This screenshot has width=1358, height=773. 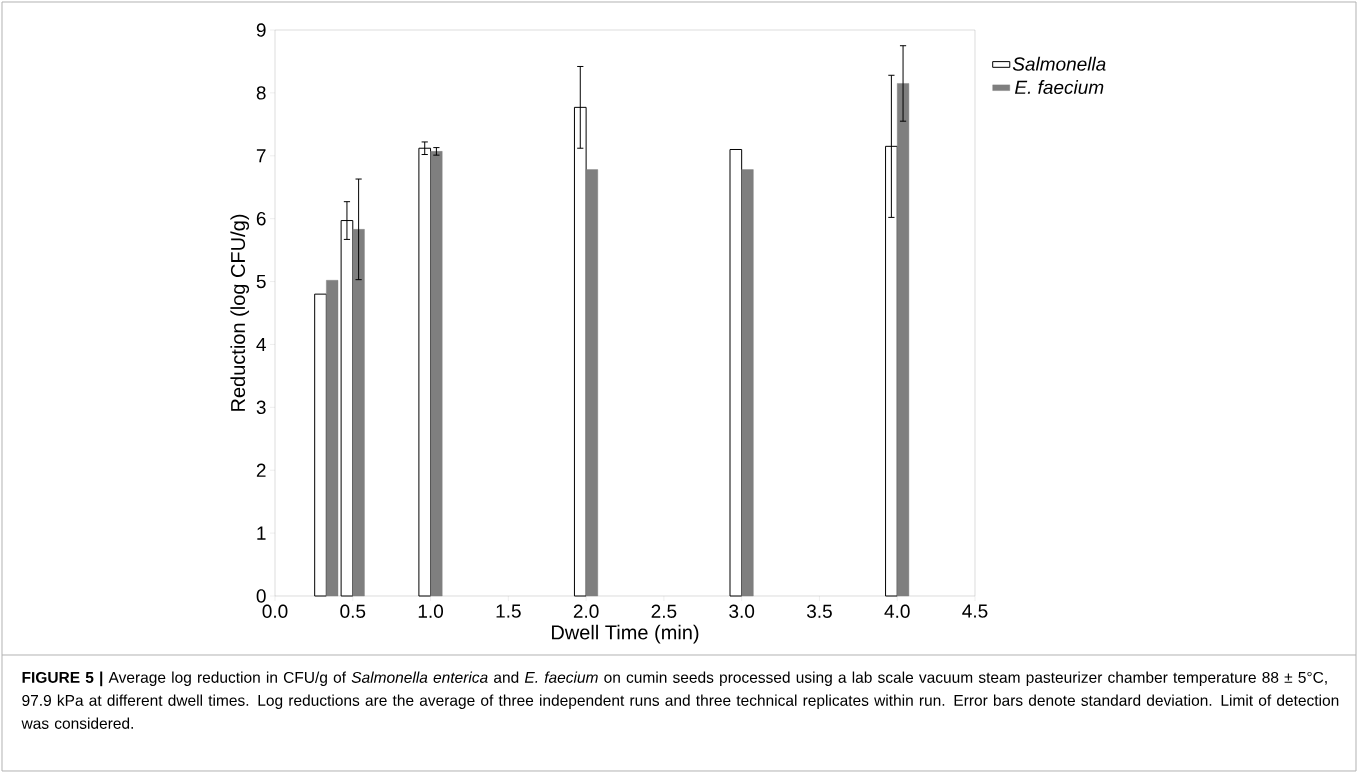 I want to click on x-tick-label: 1.0, so click(x=431, y=611).